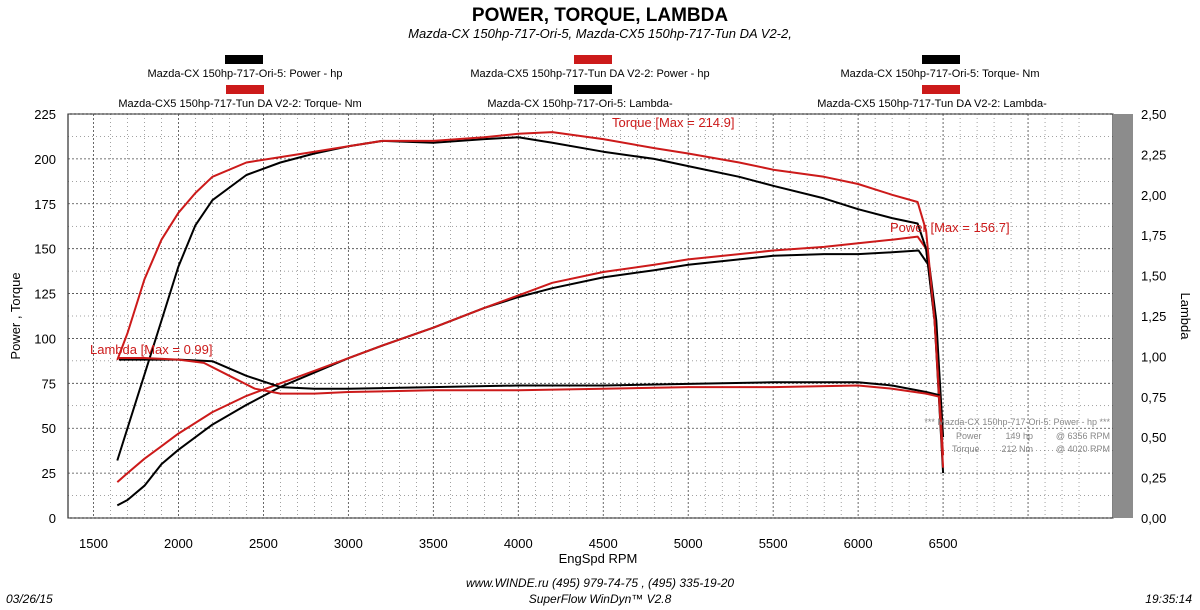 The image size is (1200, 610). I want to click on legend-ori-lambda: Mazda-CX 150hp-717-Ori-5: Lambda-, so click(580, 104).